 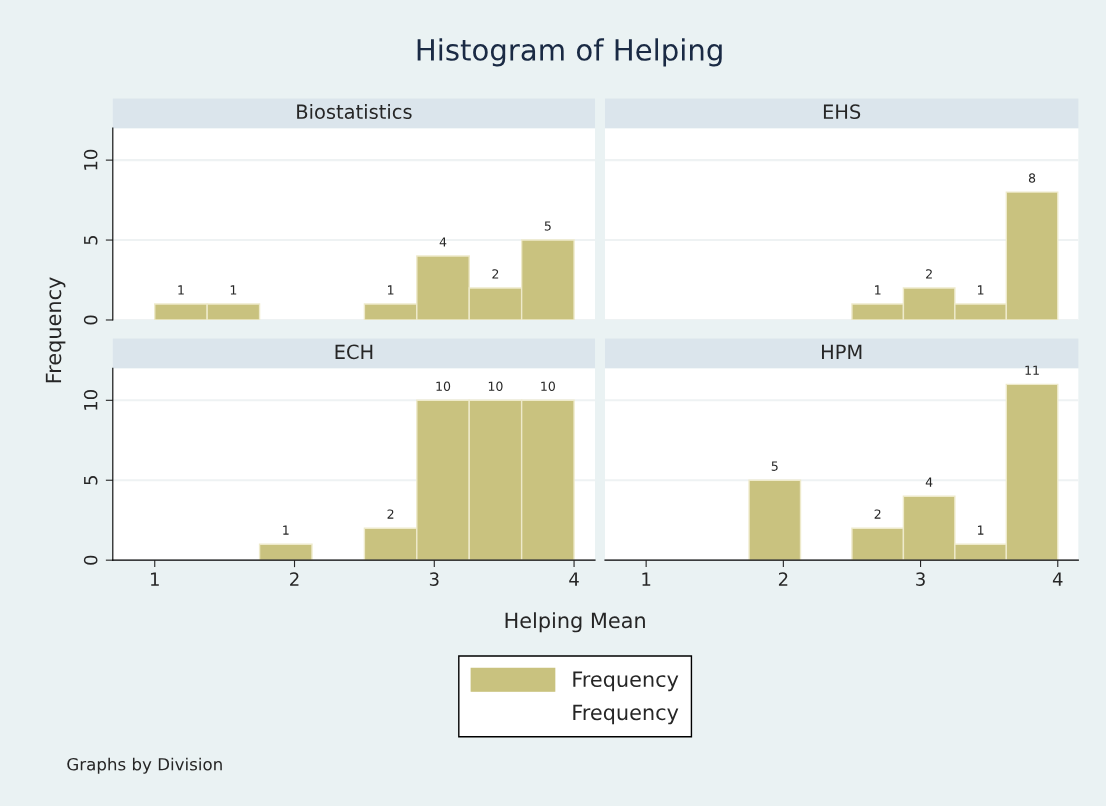 I want to click on data-label: 8, so click(x=1032, y=178).